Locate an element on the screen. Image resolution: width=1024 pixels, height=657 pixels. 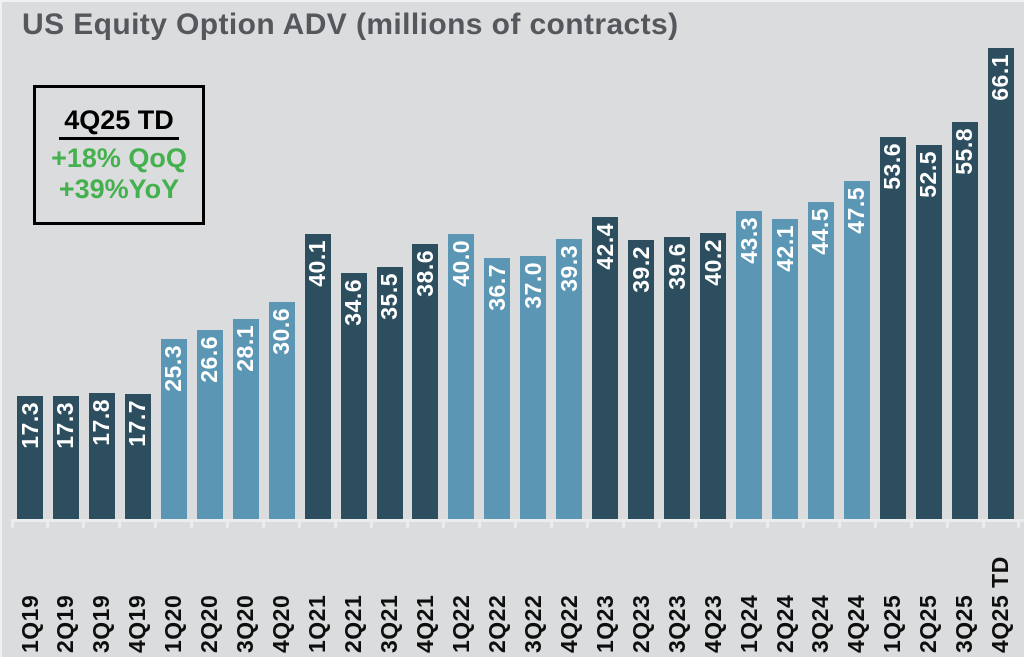
x-axis-label-cell: 4Q20 is located at coordinates (281, 592).